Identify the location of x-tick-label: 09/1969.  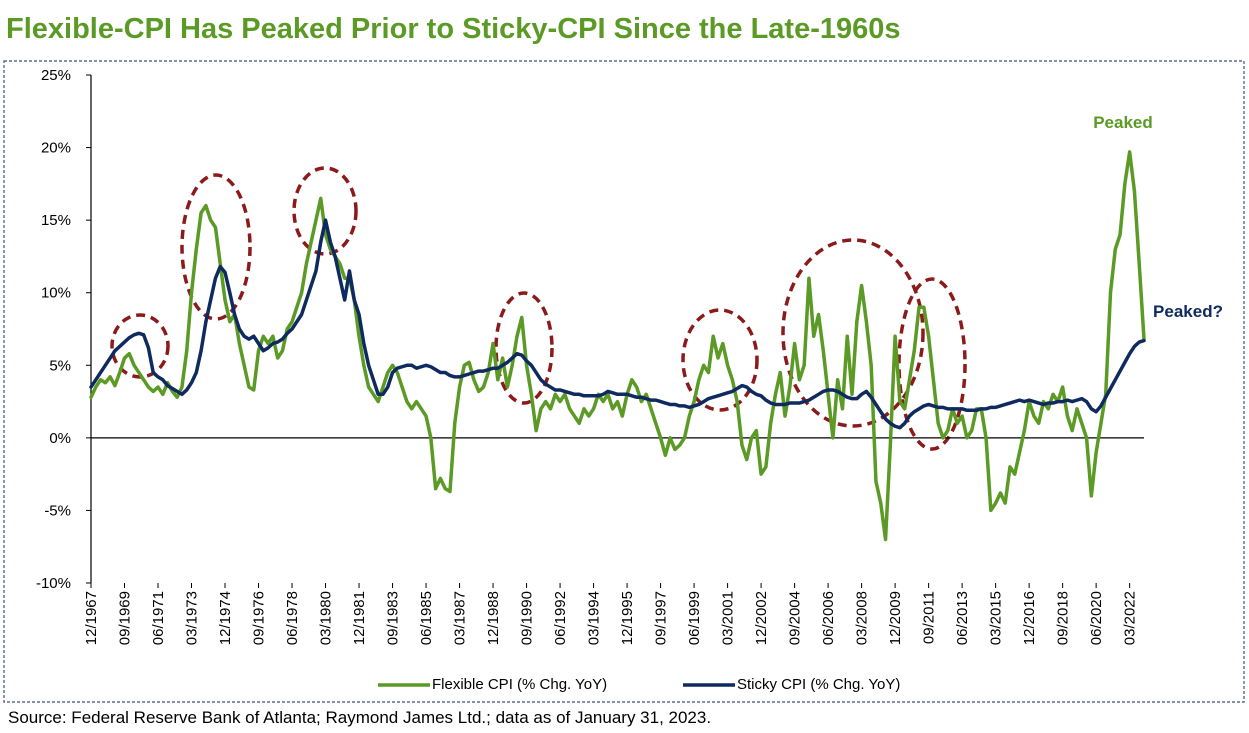
(125, 618).